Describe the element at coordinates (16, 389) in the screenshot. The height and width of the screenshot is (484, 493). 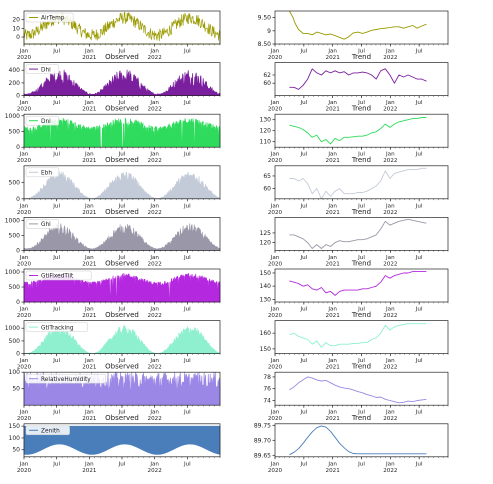
I see `observed-ytick-label: 50` at that location.